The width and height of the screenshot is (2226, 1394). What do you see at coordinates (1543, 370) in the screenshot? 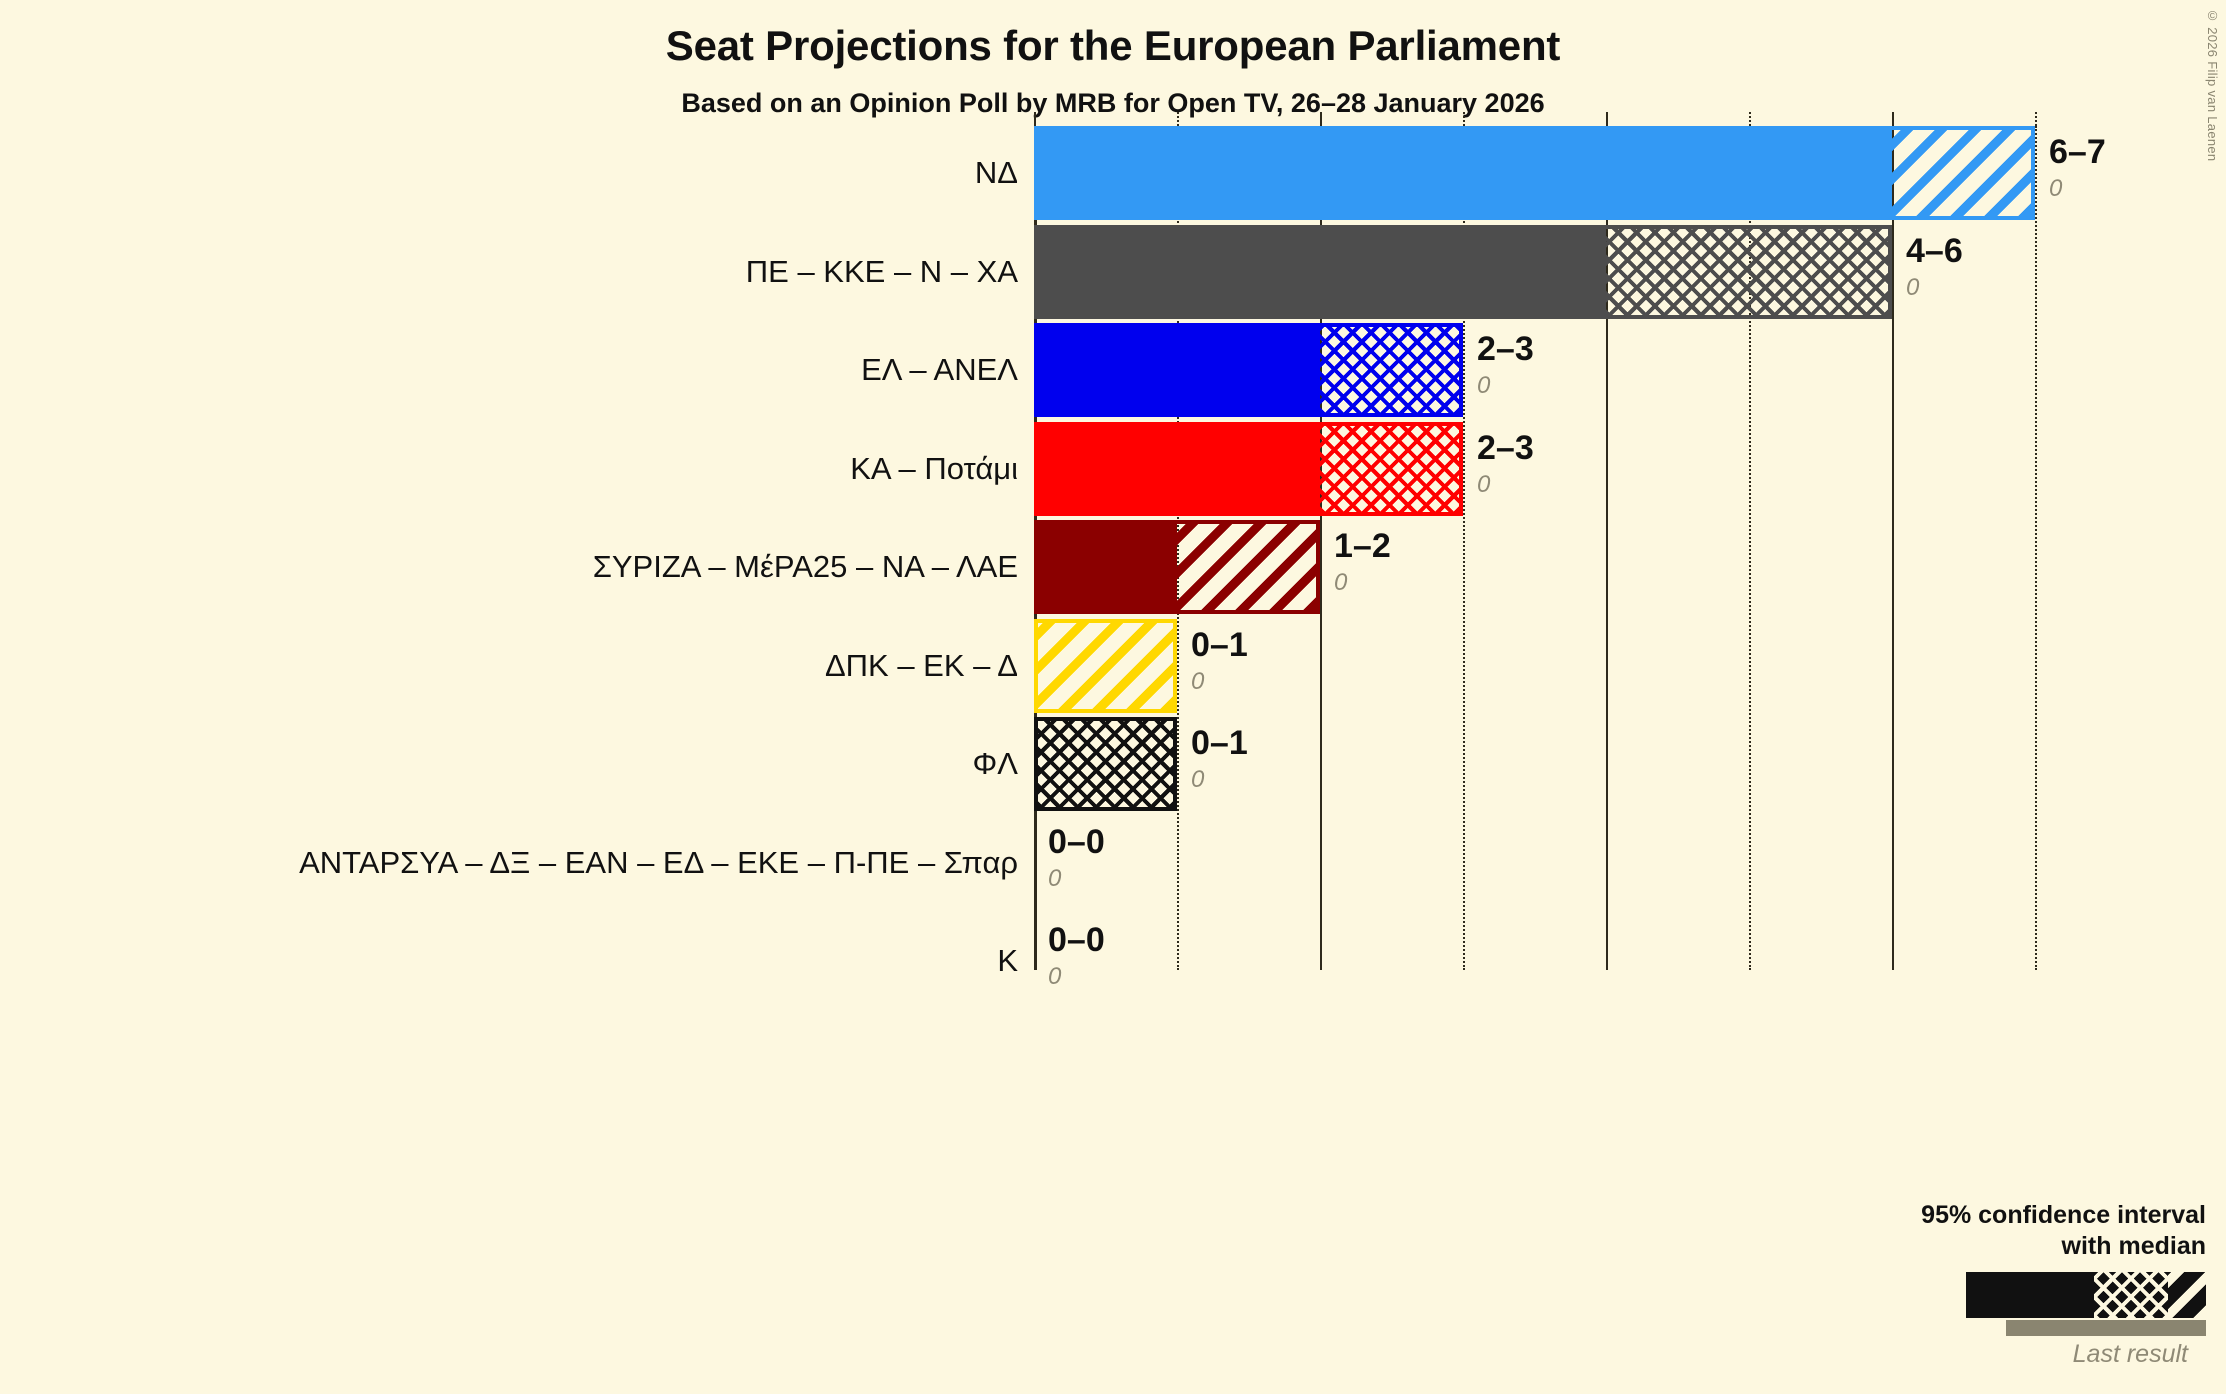
I see `bar-row: ΕΛ – ΑΝΕΛ 2–3 0` at bounding box center [1543, 370].